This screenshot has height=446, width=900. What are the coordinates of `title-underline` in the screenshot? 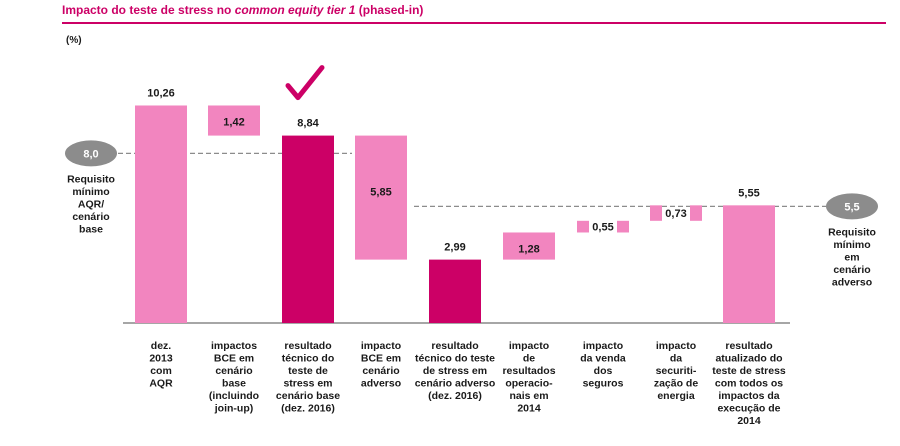 It's located at (474, 23).